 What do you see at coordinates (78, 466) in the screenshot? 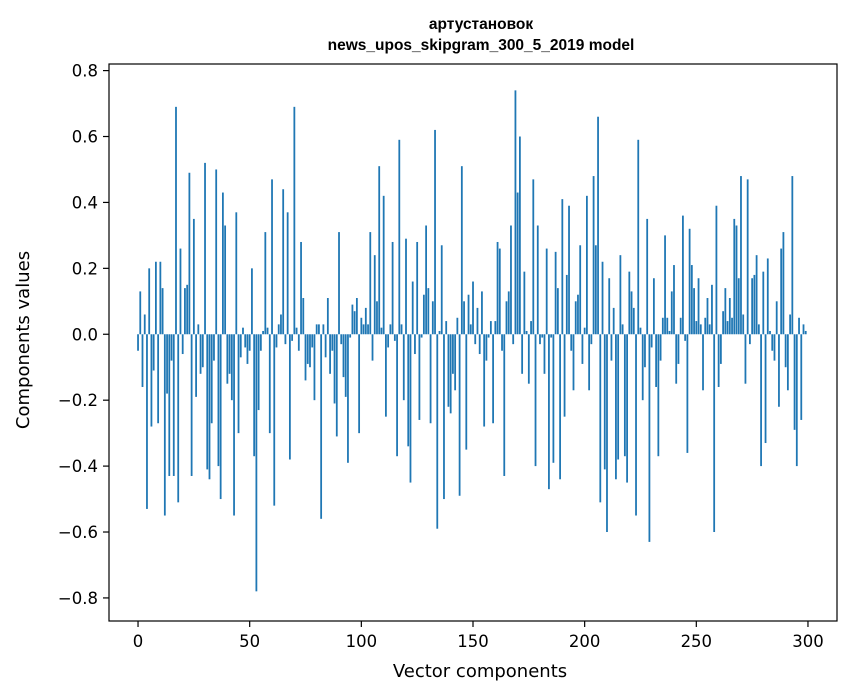
I see `y-tick-label: −0.4` at bounding box center [78, 466].